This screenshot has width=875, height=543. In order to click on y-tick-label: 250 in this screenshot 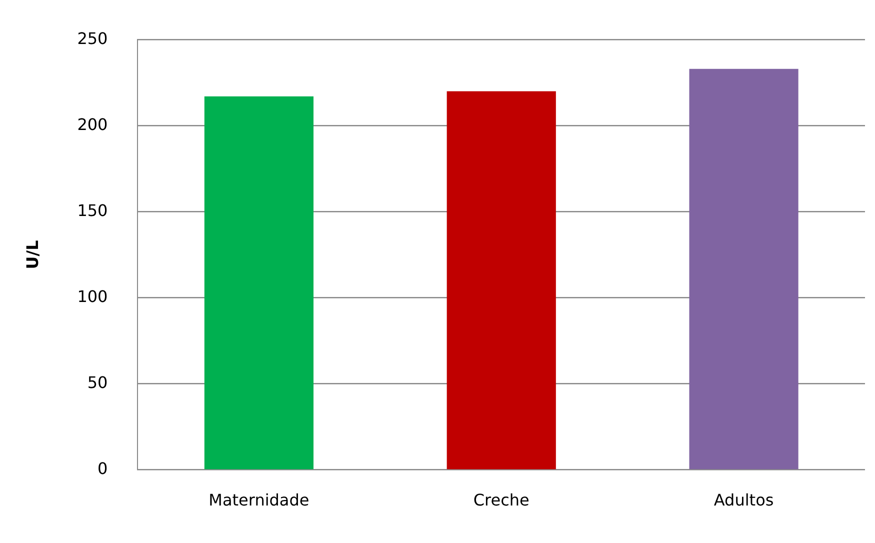, I will do `click(92, 38)`.